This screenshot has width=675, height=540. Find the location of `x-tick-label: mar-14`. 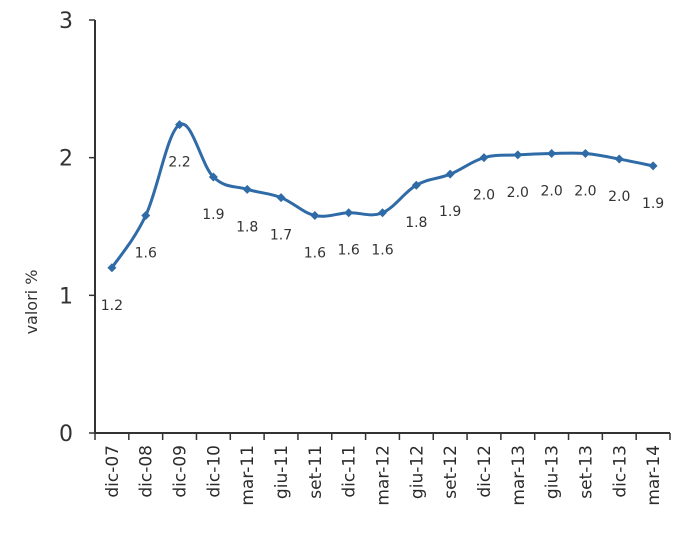

x-tick-label: mar-14 is located at coordinates (654, 475).